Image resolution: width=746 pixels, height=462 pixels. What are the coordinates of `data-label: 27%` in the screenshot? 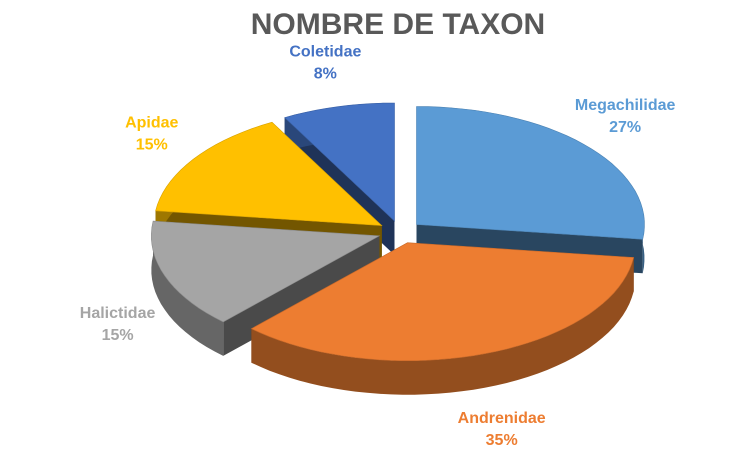 It's located at (625, 127).